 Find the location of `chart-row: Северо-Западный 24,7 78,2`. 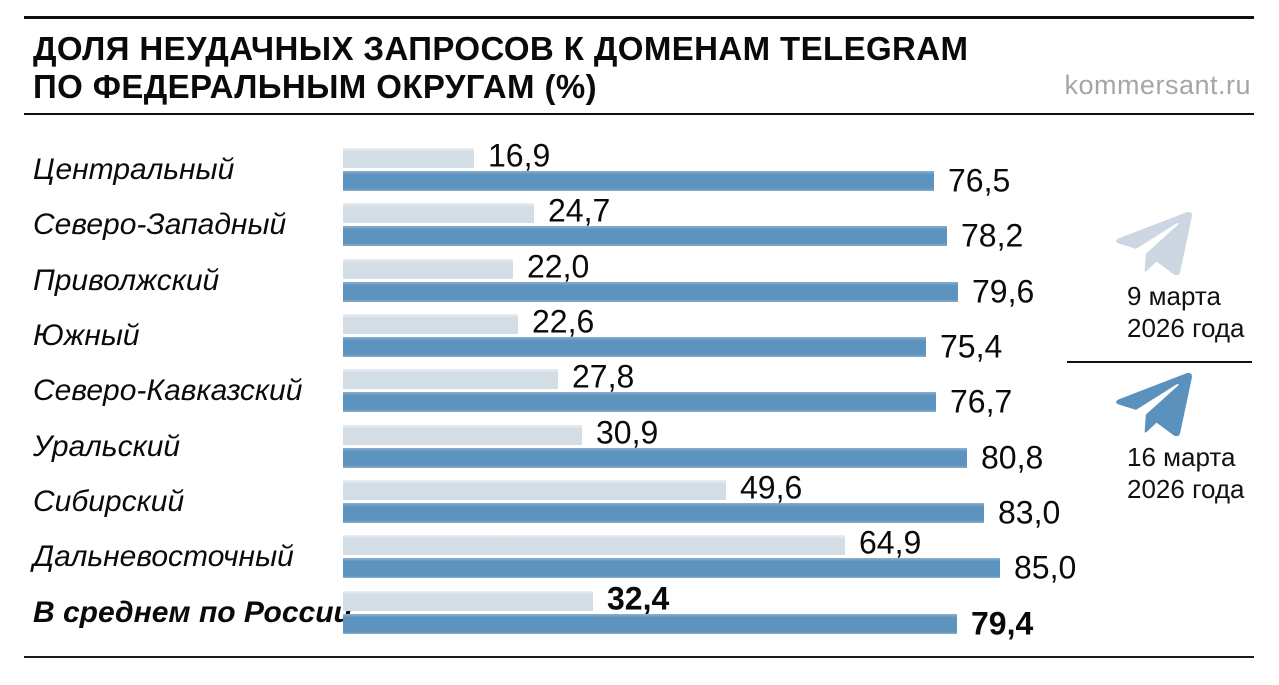

chart-row: Северо-Западный 24,7 78,2 is located at coordinates (542, 223).